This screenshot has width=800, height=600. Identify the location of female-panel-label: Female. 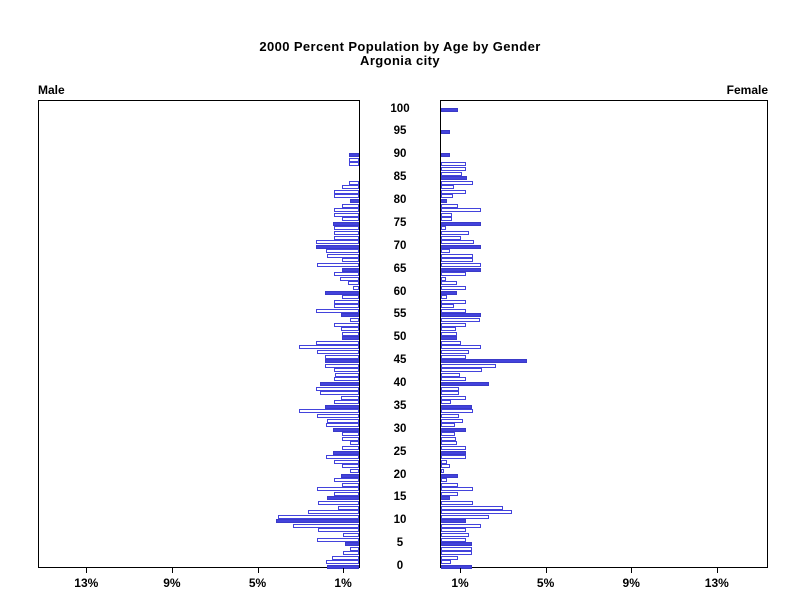
(747, 90).